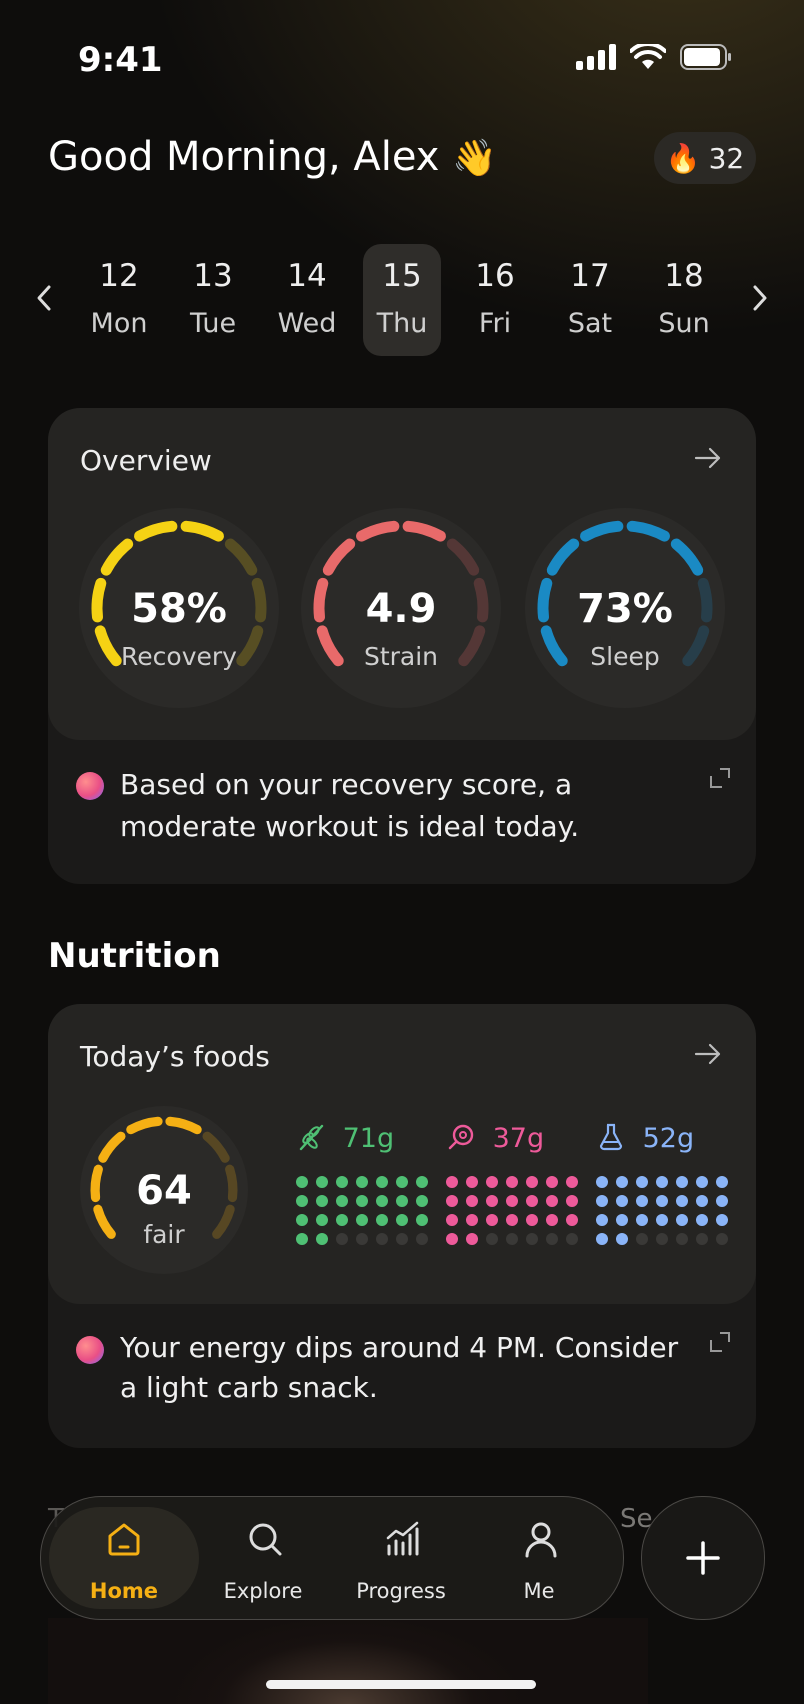 This screenshot has width=804, height=1704. I want to click on chevron-left-icon, so click(44, 302).